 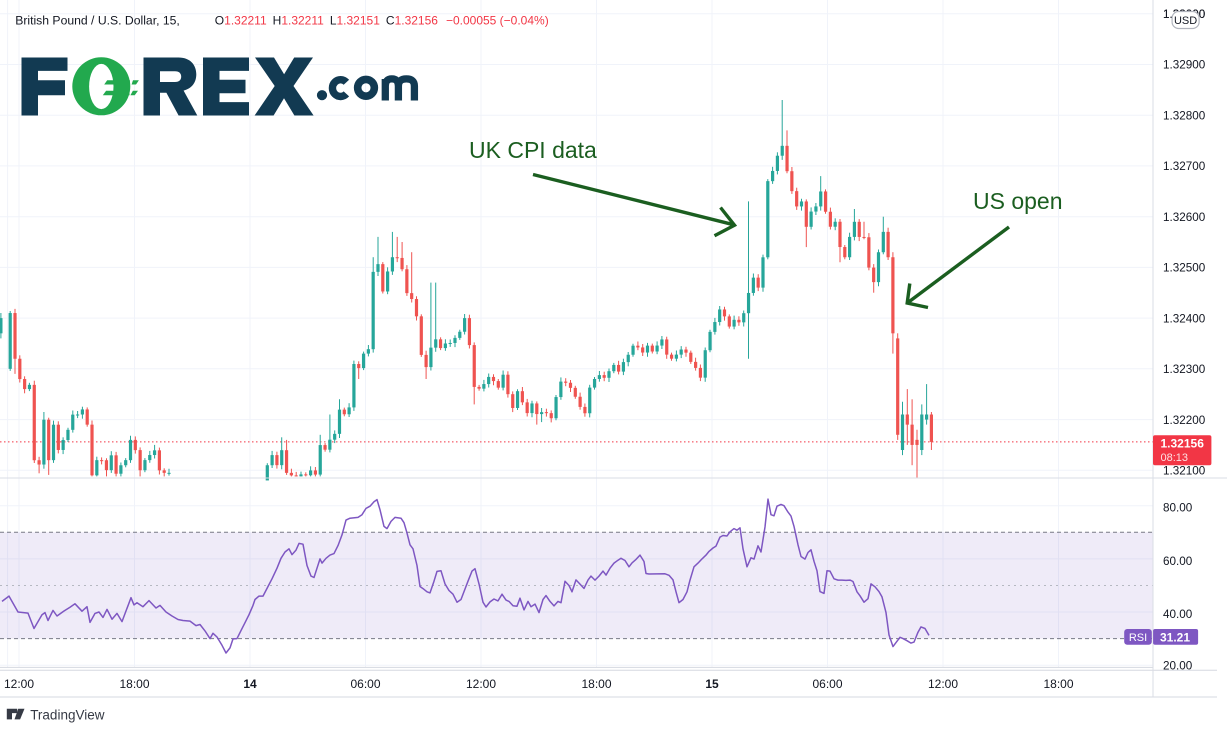 I want to click on svg-text: USD, so click(x=1185, y=21).